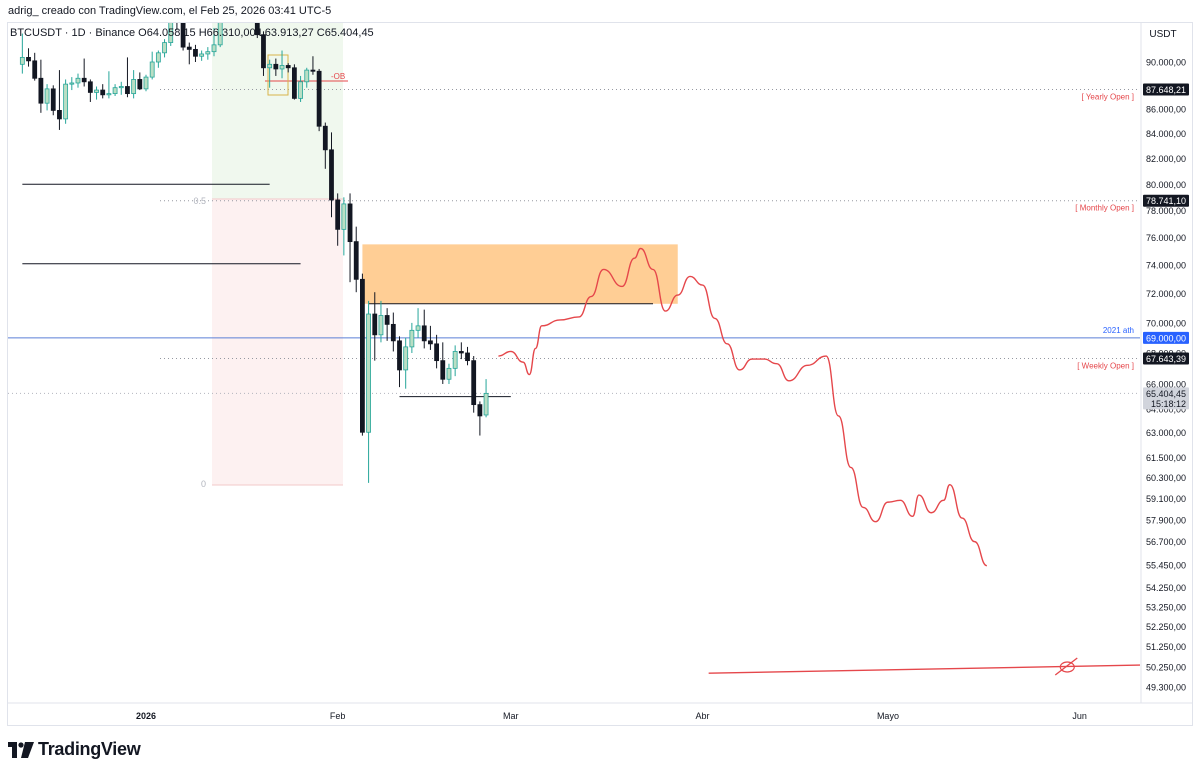 The width and height of the screenshot is (1200, 771). I want to click on order-block-zone, so click(520, 274).